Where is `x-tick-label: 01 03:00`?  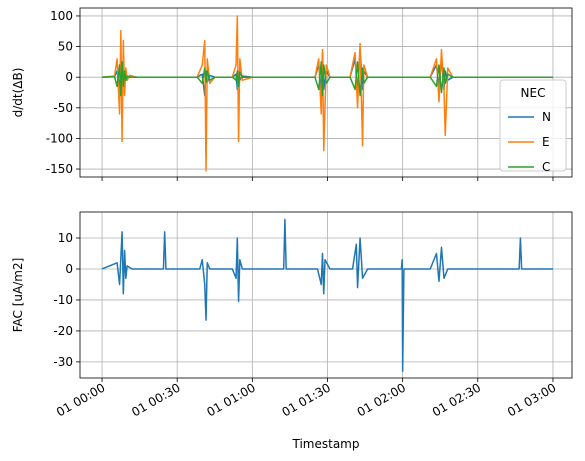
x-tick-label: 01 03:00 is located at coordinates (531, 399).